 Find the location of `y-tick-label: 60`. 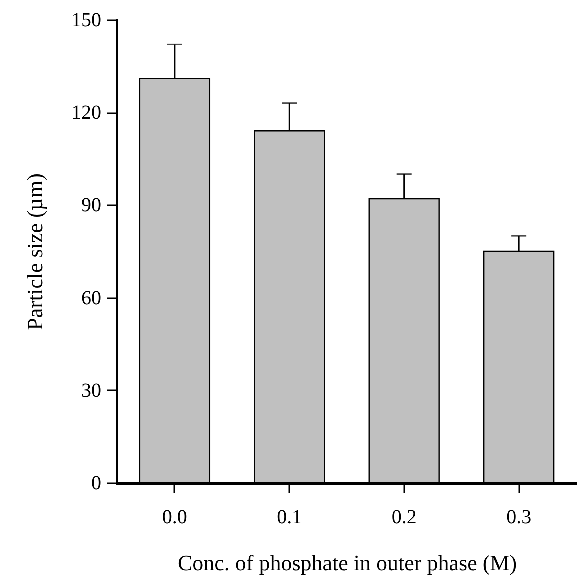

y-tick-label: 60 is located at coordinates (92, 298).